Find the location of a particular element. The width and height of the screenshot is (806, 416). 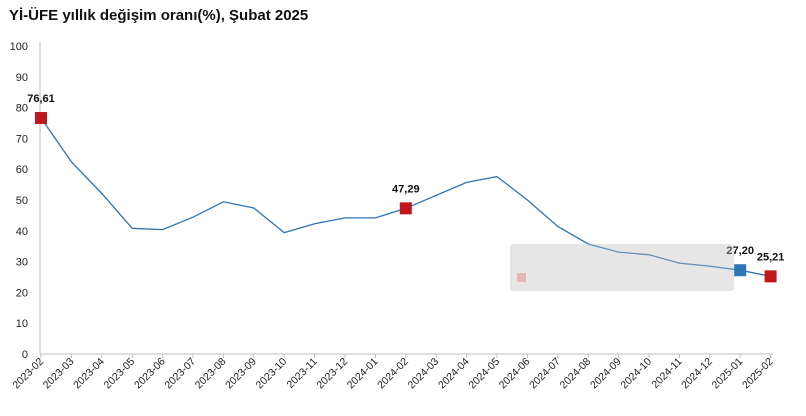

y-tick-label: 80 is located at coordinates (22, 109).